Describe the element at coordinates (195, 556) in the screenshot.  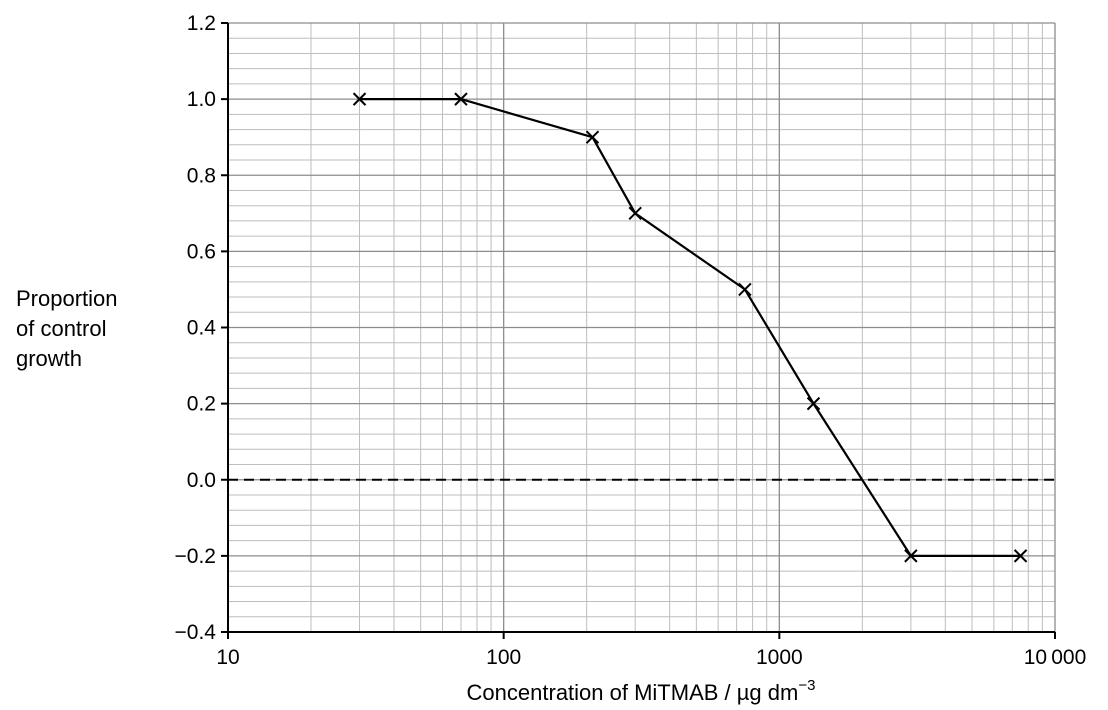
I see `y-tick-label: −0.2` at that location.